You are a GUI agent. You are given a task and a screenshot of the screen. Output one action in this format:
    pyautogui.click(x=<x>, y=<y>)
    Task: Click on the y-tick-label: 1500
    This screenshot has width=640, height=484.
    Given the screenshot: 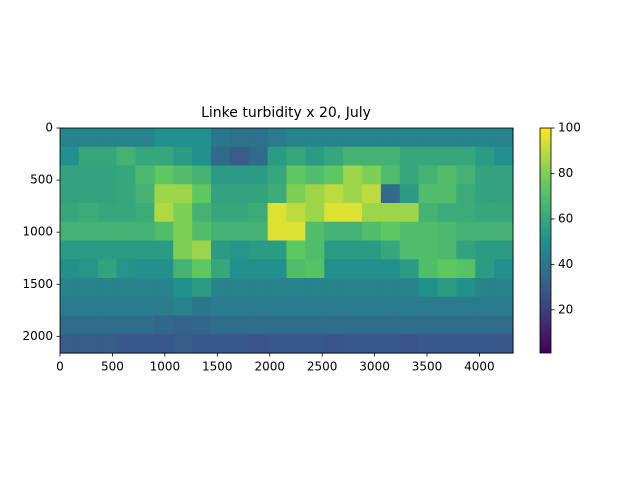 What is the action you would take?
    pyautogui.click(x=37, y=284)
    